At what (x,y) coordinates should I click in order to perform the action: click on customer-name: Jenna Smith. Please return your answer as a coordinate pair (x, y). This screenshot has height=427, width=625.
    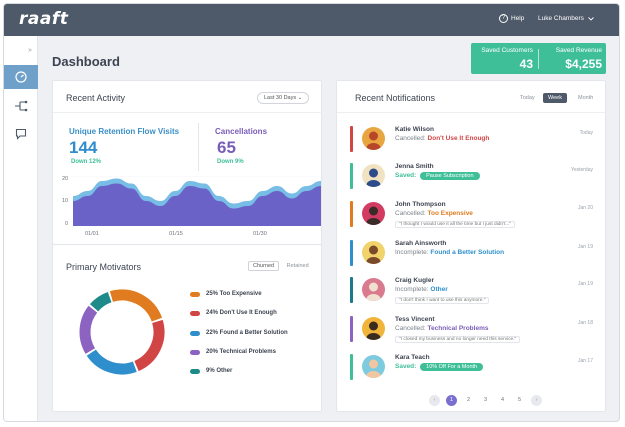
    Looking at the image, I should click on (414, 166).